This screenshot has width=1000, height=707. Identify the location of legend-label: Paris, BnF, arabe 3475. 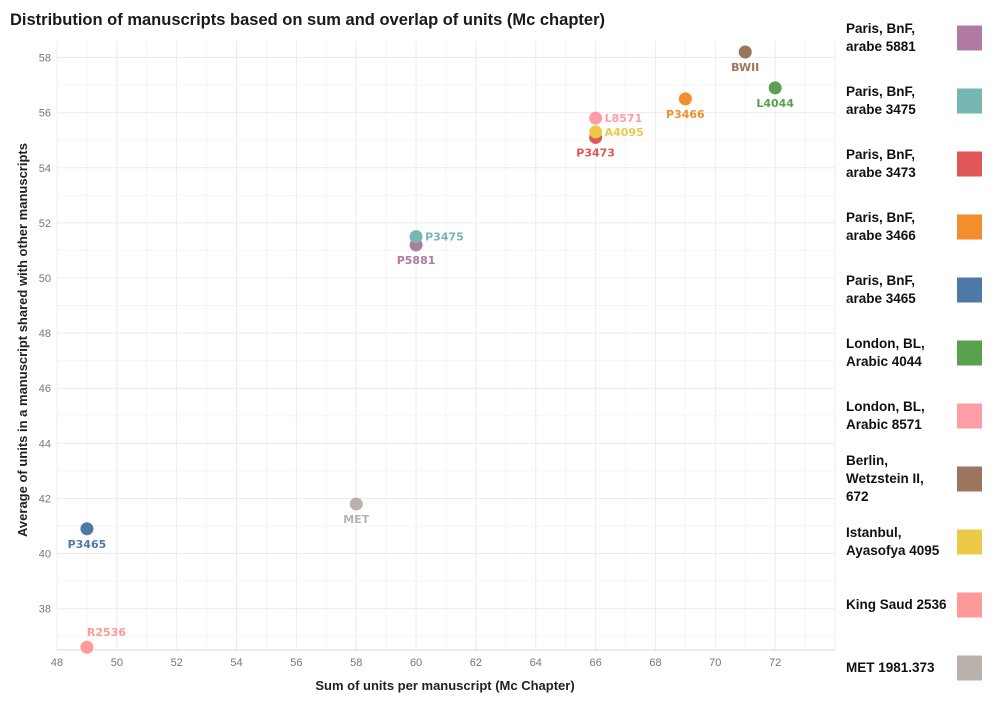
(881, 100).